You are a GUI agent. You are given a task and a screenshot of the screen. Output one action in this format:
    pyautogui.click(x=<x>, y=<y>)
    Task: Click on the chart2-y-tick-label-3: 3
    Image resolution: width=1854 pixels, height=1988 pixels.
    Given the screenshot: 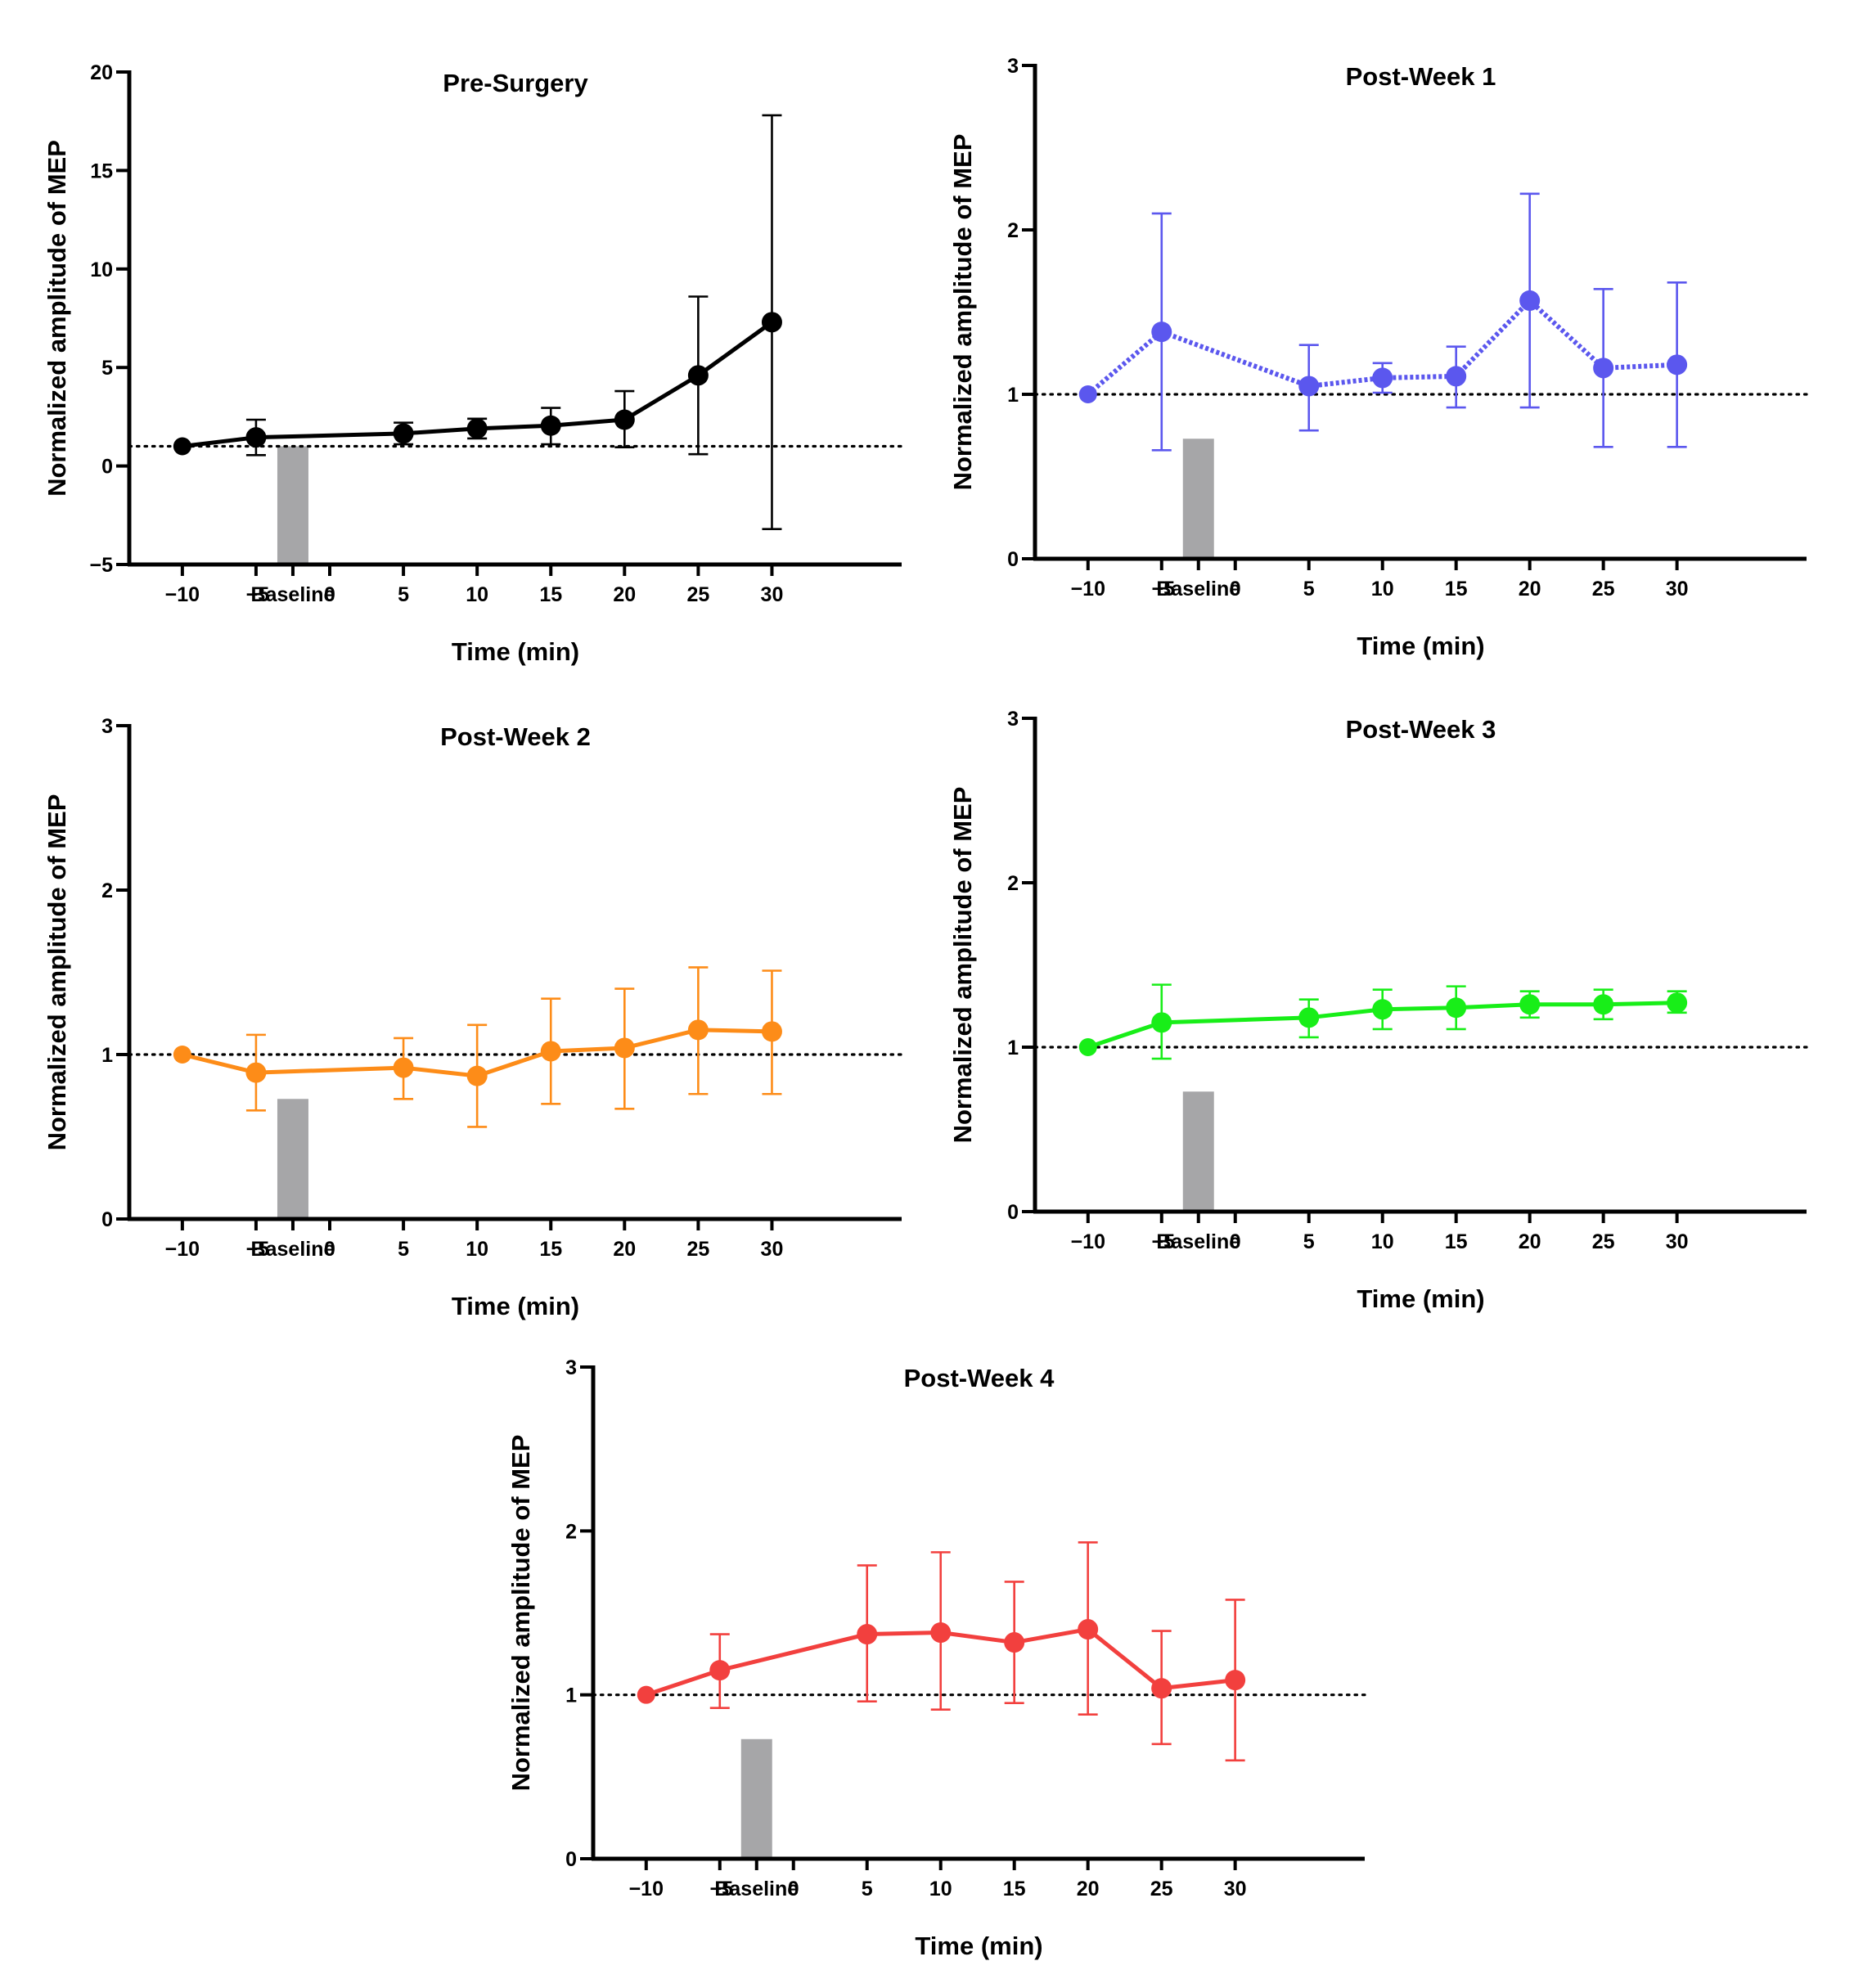 What is the action you would take?
    pyautogui.click(x=1013, y=66)
    